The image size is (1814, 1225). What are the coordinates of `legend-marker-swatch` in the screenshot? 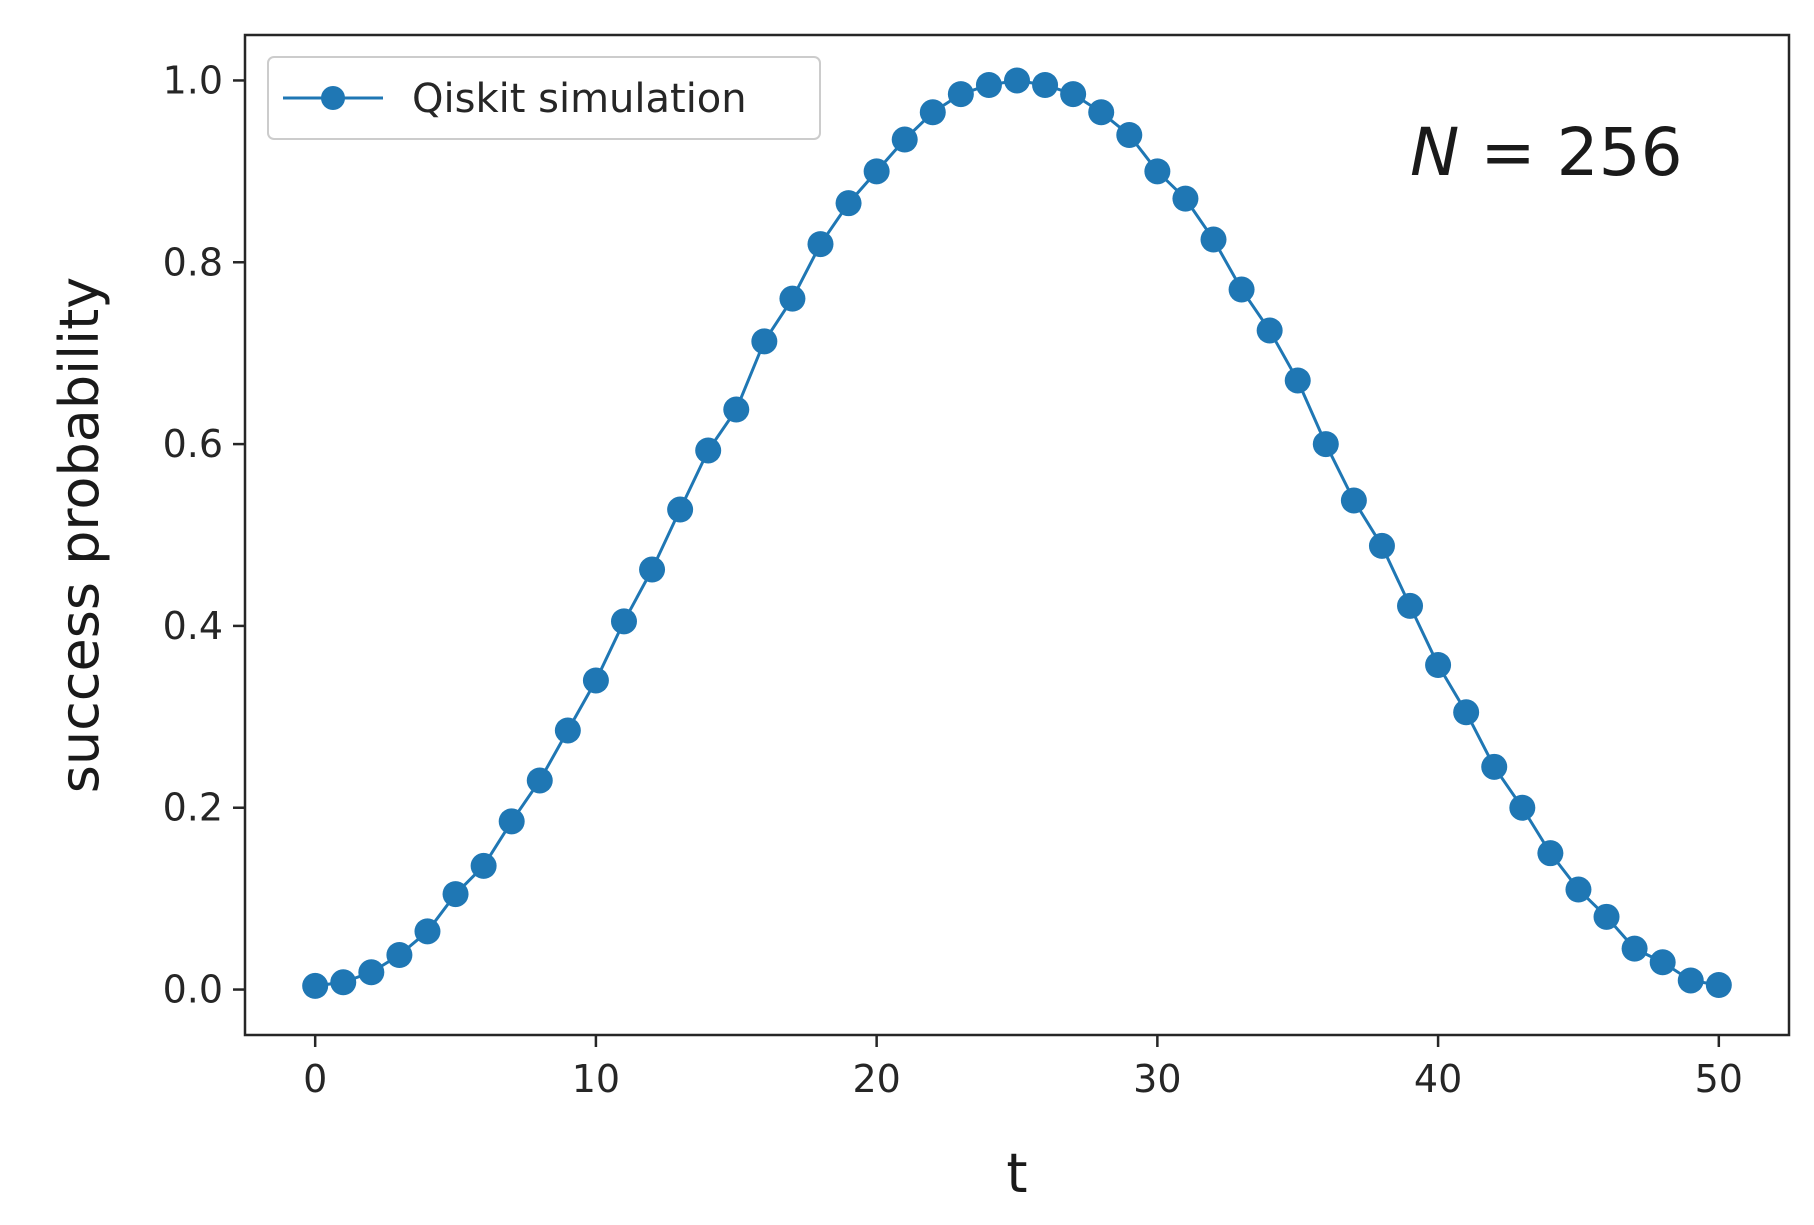 It's located at (333, 98).